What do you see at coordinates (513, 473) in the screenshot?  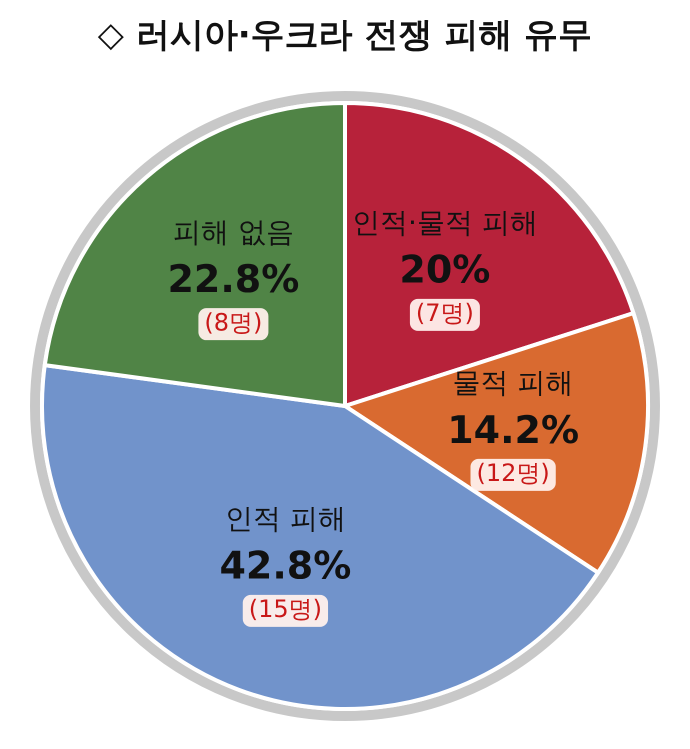 I see `text: (12명)` at bounding box center [513, 473].